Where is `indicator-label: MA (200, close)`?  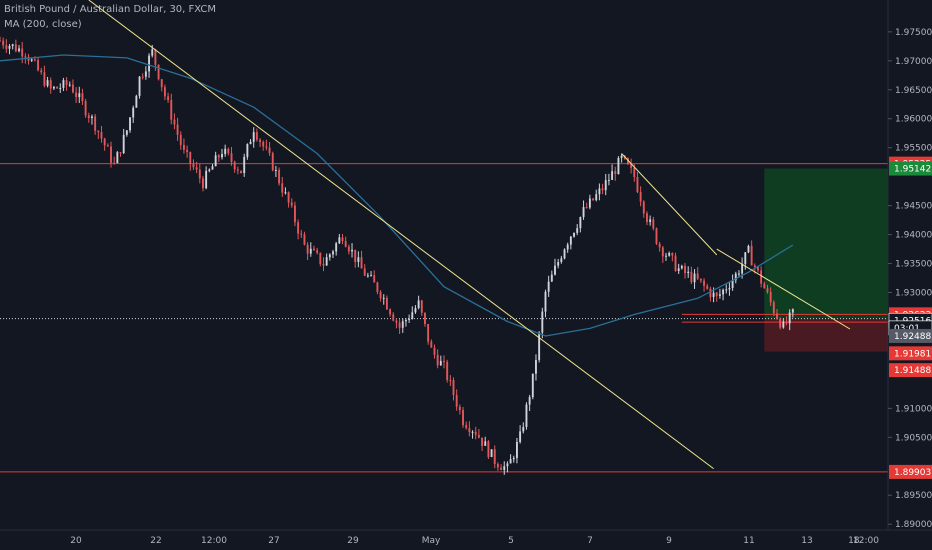 indicator-label: MA (200, close) is located at coordinates (43, 24).